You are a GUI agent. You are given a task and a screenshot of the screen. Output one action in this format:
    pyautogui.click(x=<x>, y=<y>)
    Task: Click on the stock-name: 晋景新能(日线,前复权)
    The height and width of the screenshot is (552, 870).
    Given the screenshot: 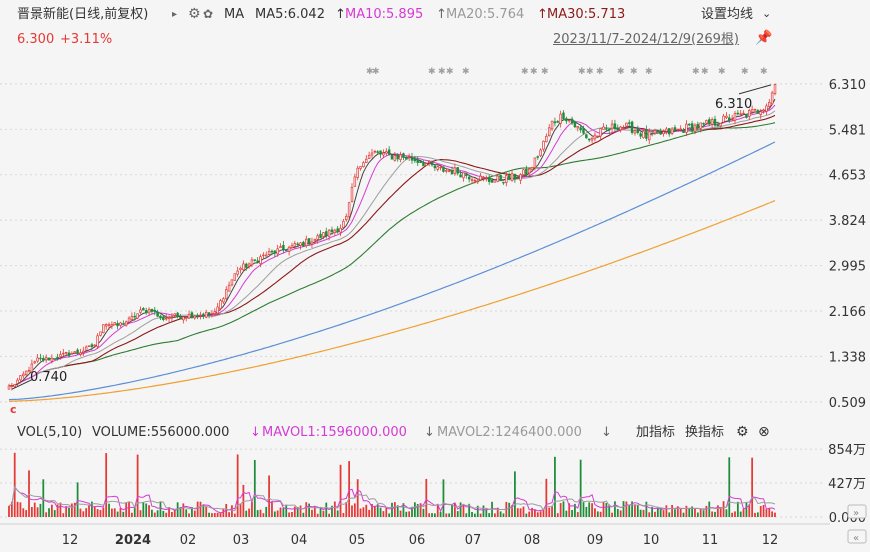 What is the action you would take?
    pyautogui.click(x=83, y=14)
    